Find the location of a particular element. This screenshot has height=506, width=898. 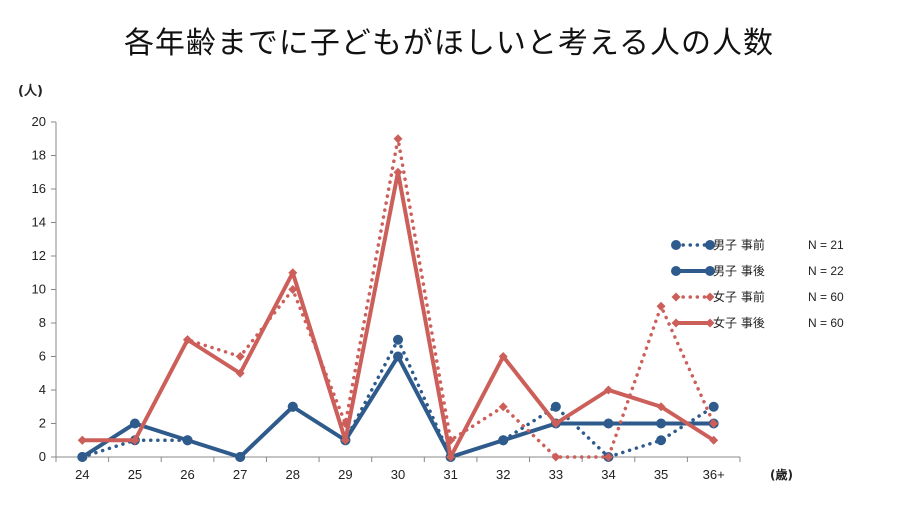

legend-item-3: 女子 事前 N = 60 is located at coordinates (757, 296).